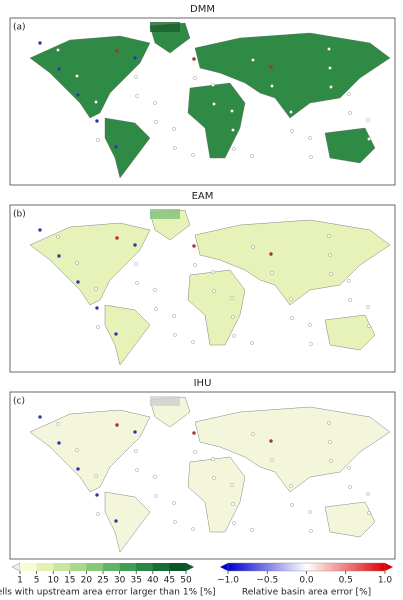 This screenshot has width=403, height=600. Describe the element at coordinates (385, 581) in the screenshot. I see `colorbar-tick-label: 1.0` at that location.